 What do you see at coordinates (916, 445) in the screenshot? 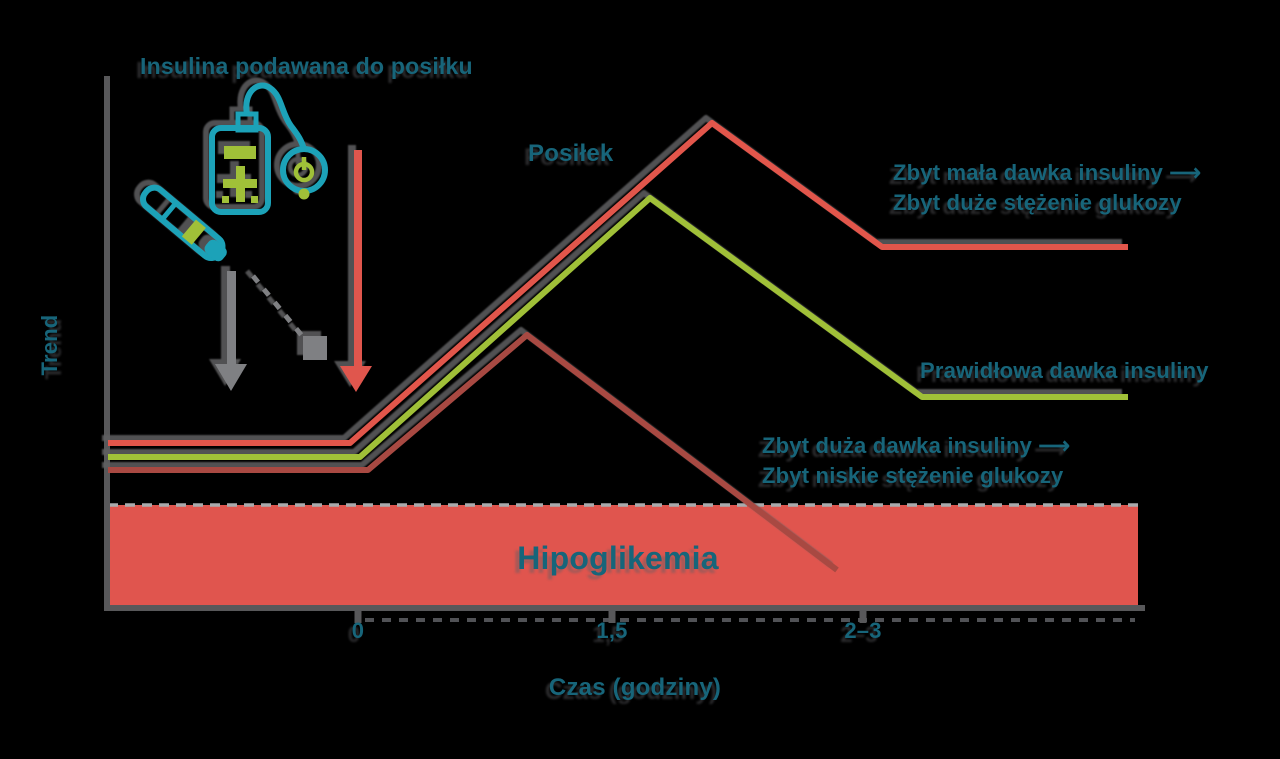
I see `too-much-insulin-label-line1: Zbyt duża dawka insuliny ⟶` at bounding box center [916, 445].